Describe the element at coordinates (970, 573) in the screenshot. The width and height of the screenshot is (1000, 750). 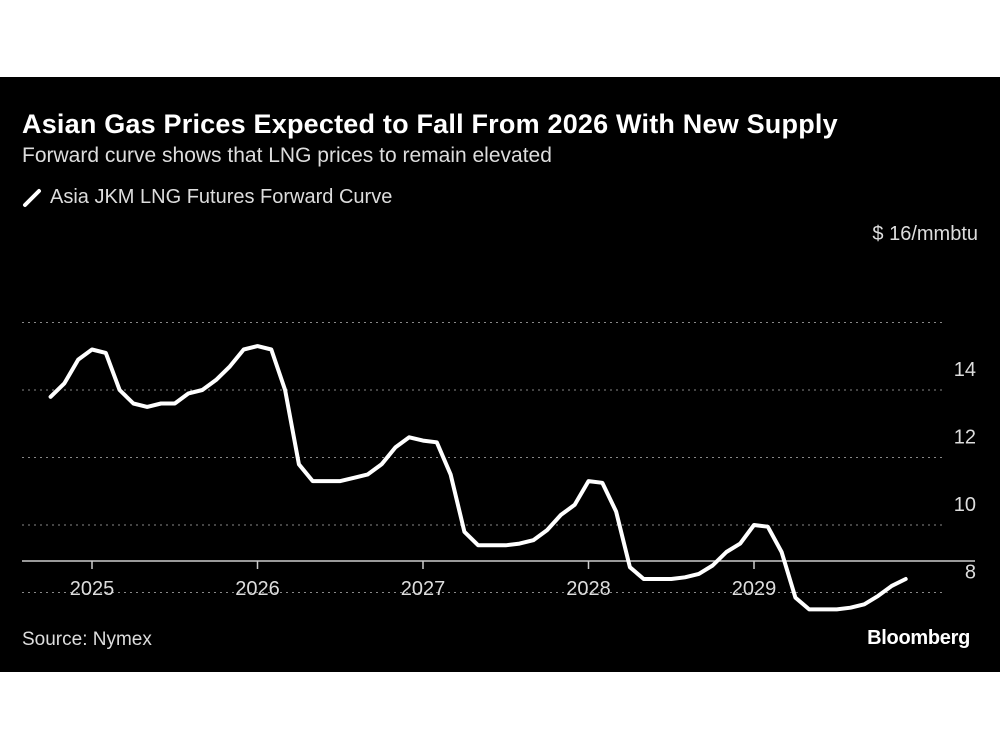
I see `y-tick-label: 8` at that location.